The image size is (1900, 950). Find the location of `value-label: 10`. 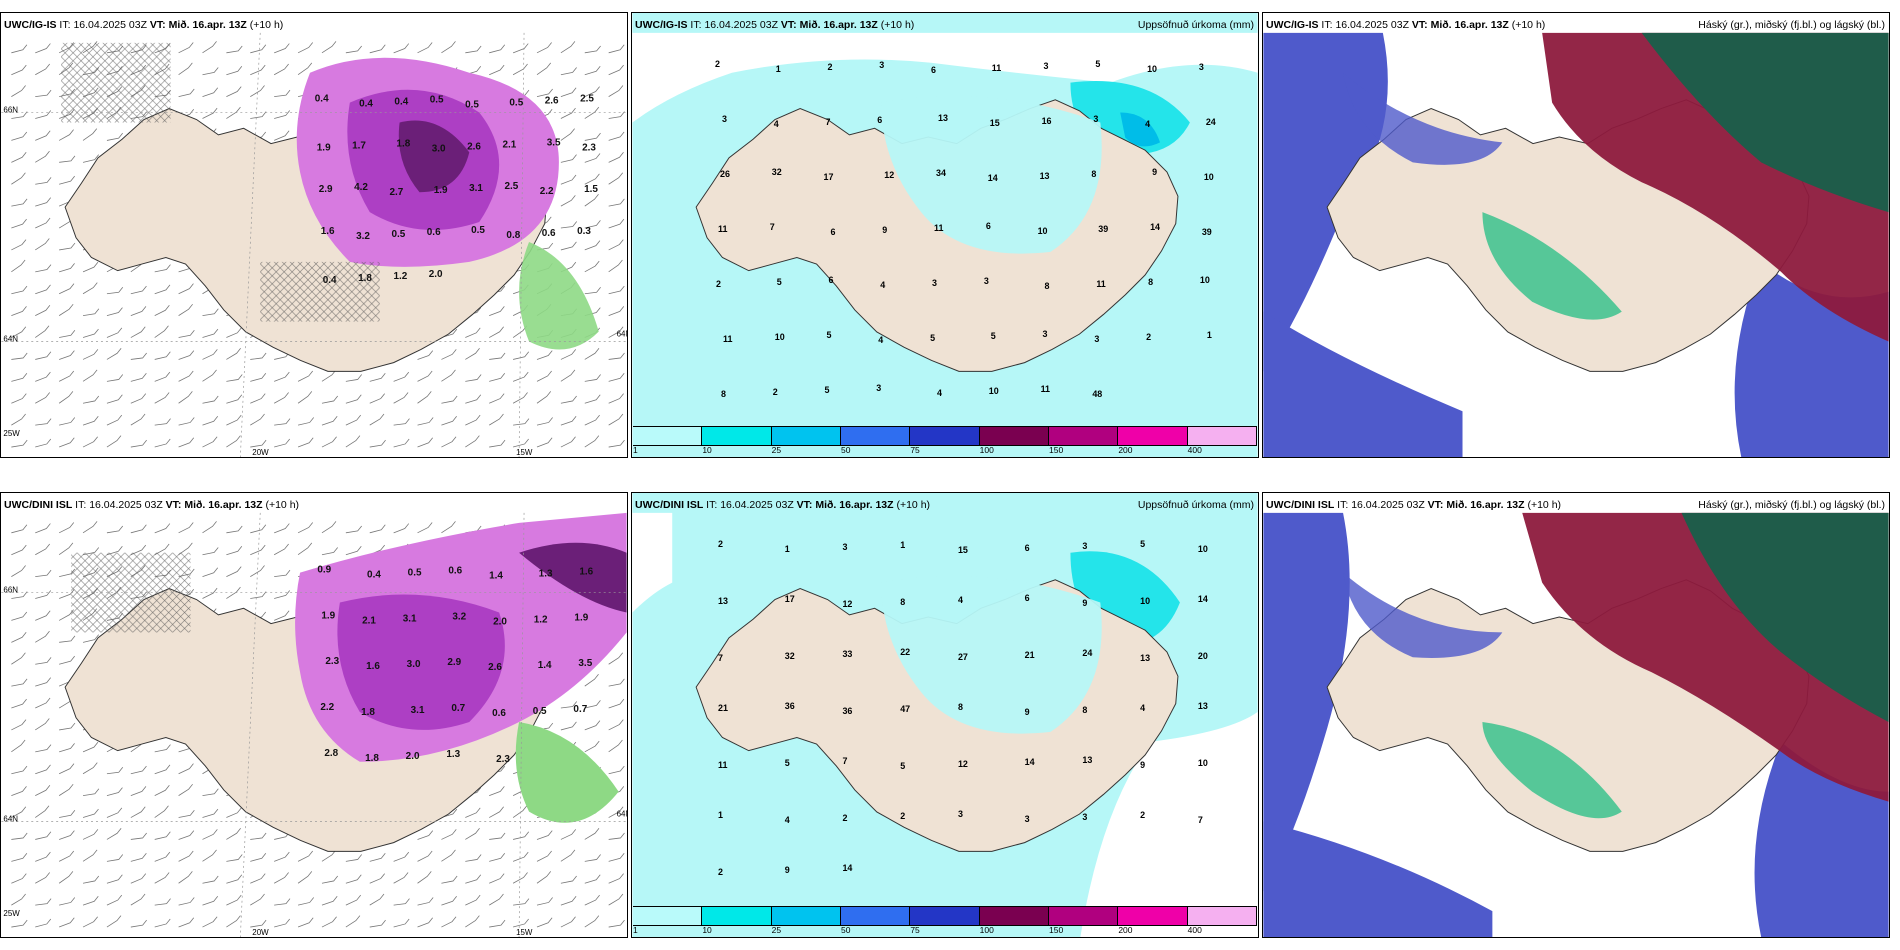

value-label: 10 is located at coordinates (1209, 177).